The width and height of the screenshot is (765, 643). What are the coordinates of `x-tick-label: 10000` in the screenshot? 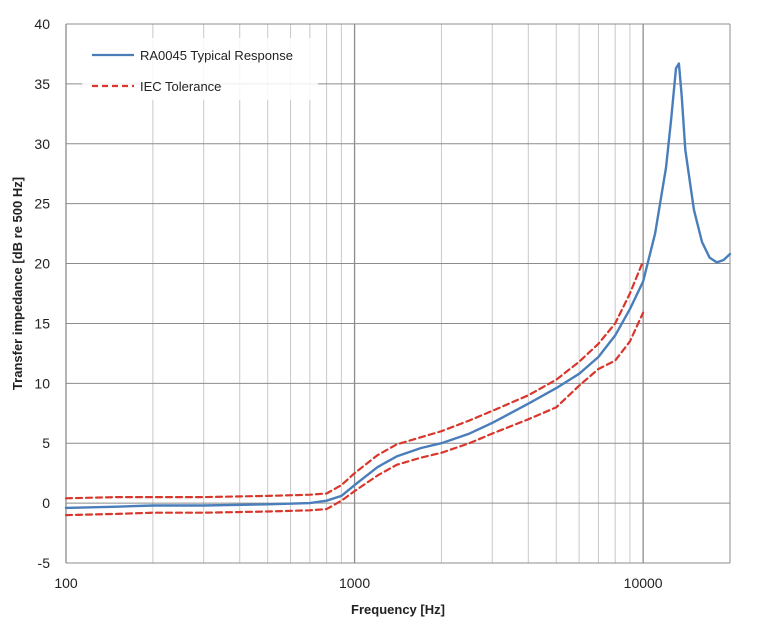 It's located at (643, 583).